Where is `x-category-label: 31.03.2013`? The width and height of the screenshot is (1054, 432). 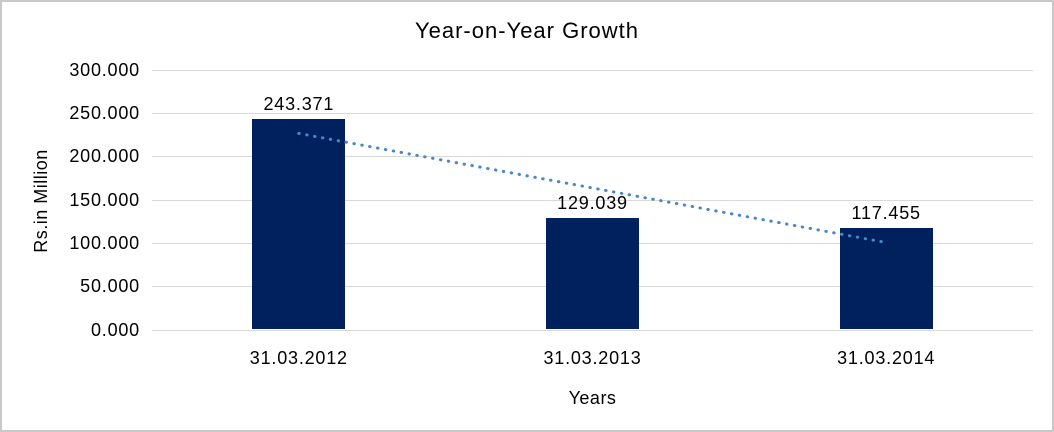 x-category-label: 31.03.2013 is located at coordinates (592, 358).